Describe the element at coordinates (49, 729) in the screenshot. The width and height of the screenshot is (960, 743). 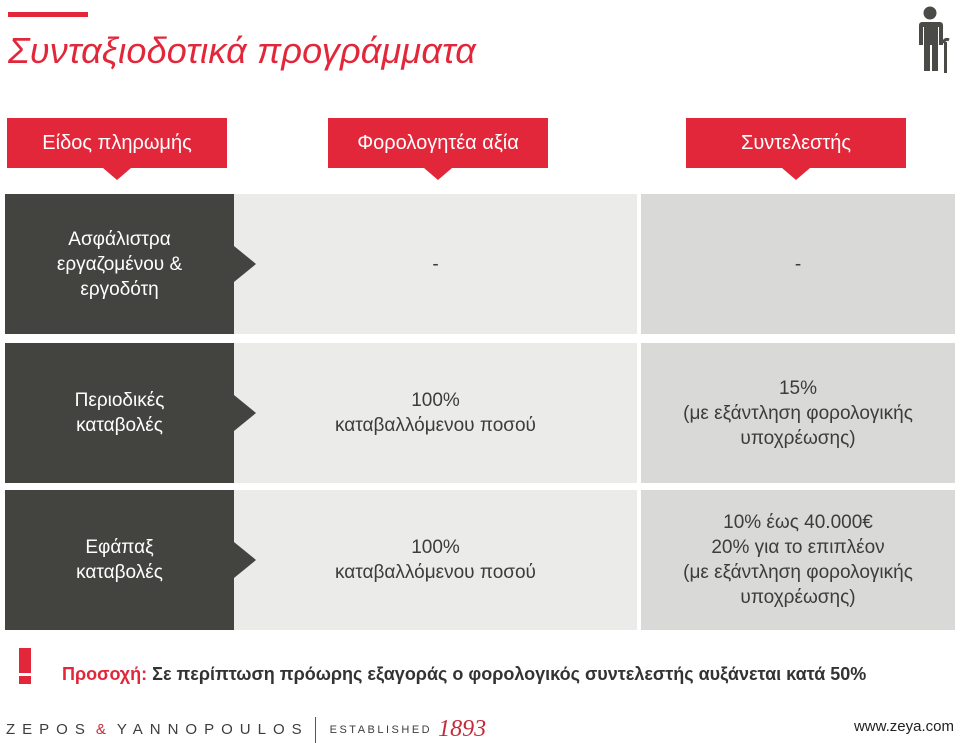
I see `brand-name-left: ZEPOS` at that location.